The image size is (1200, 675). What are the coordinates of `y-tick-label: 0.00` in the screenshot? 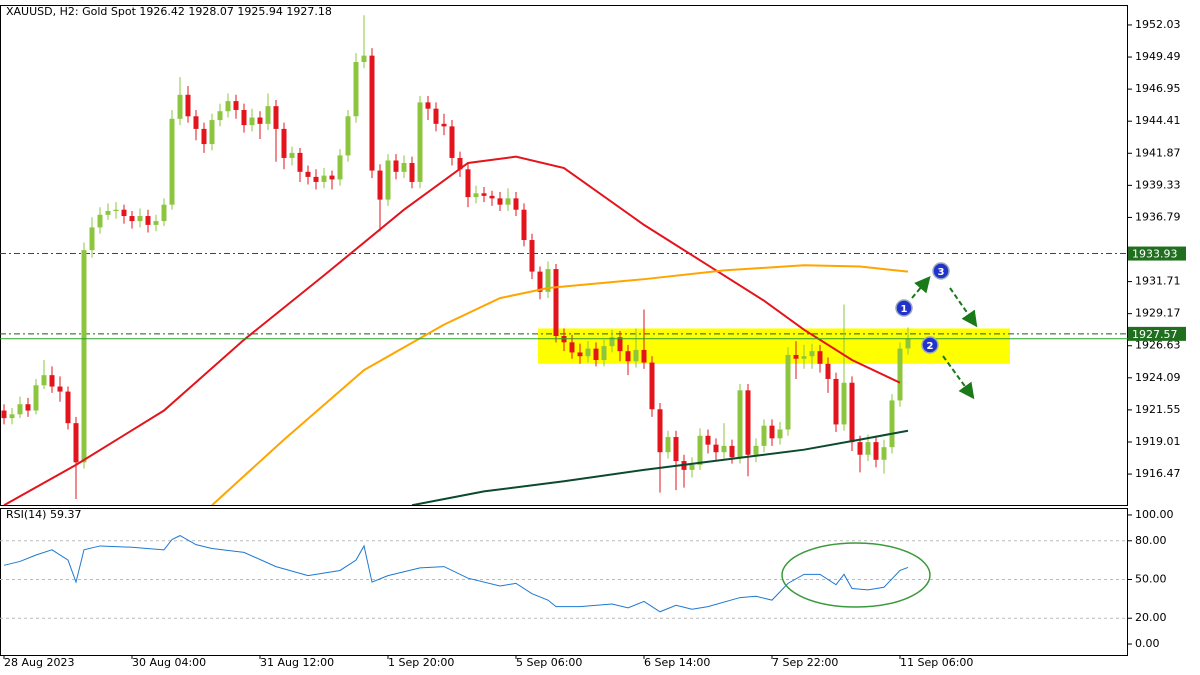 It's located at (1147, 643).